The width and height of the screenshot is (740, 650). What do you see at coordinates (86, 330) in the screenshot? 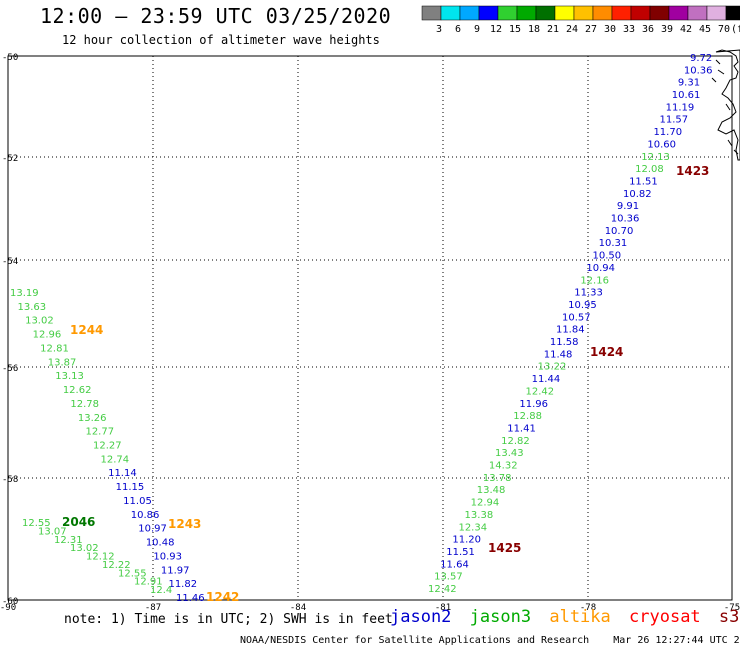
I see `pass-time-label: 1244` at bounding box center [86, 330].